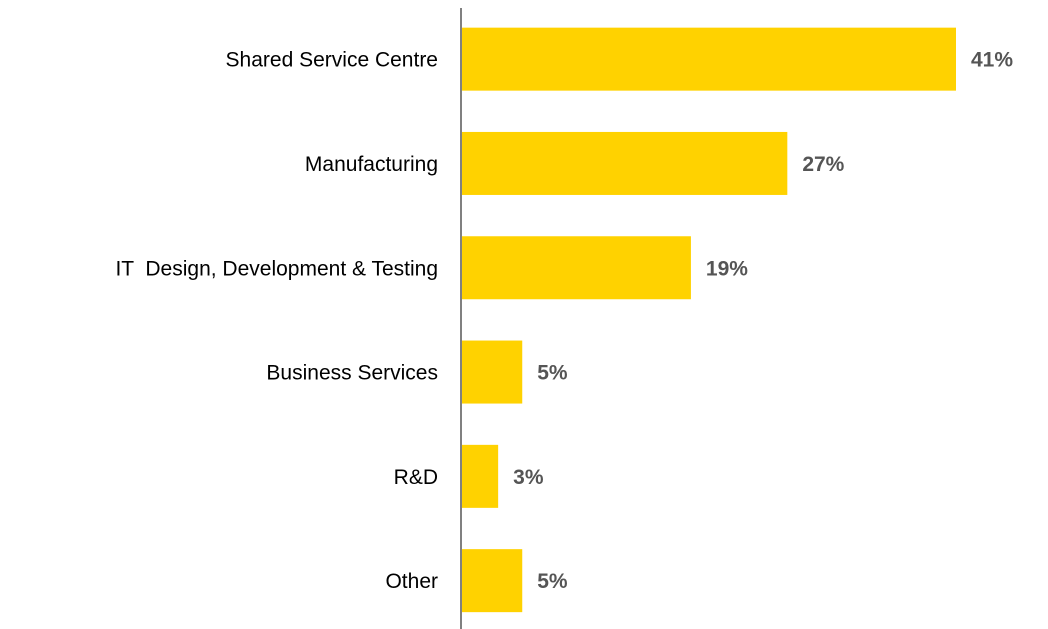 Image resolution: width=1048 pixels, height=629 pixels. What do you see at coordinates (371, 164) in the screenshot?
I see `category-label: Manufacturing` at bounding box center [371, 164].